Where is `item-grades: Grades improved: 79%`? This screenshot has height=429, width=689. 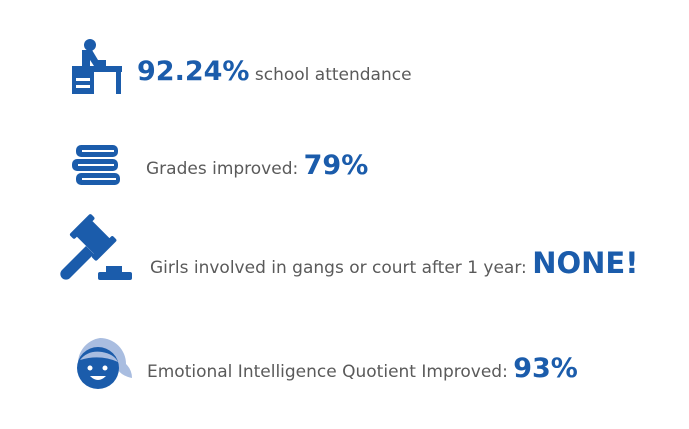
item-grades: Grades improved: 79% is located at coordinates (257, 165).